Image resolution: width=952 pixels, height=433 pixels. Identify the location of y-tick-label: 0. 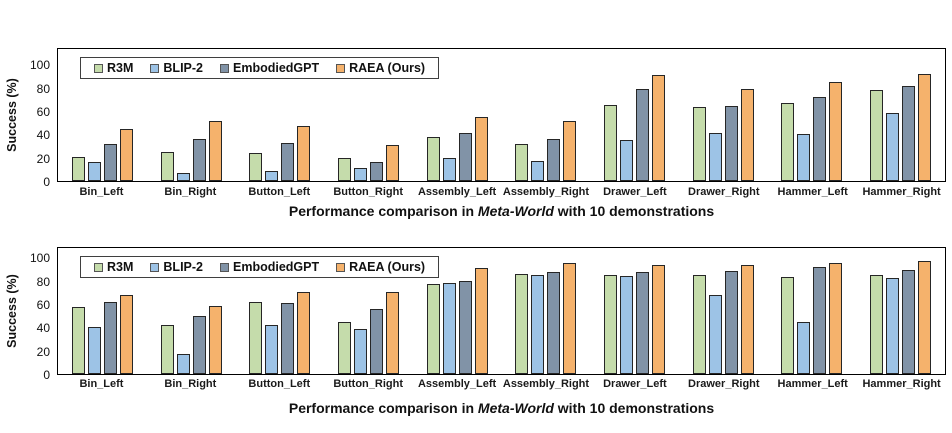
(46, 182).